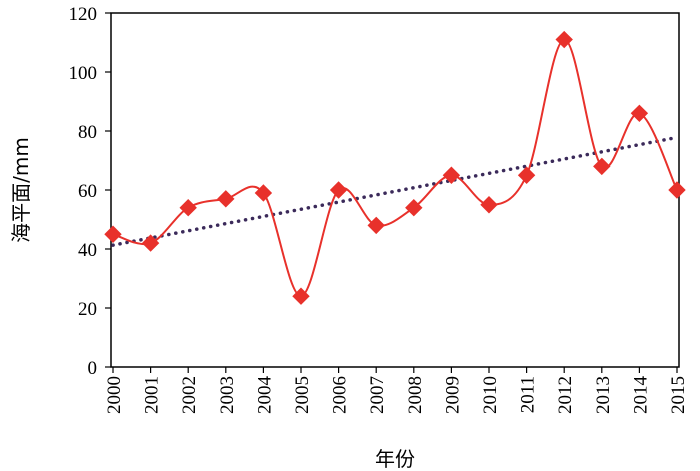 This screenshot has height=471, width=700. I want to click on x-tick-label: 2014, so click(640, 395).